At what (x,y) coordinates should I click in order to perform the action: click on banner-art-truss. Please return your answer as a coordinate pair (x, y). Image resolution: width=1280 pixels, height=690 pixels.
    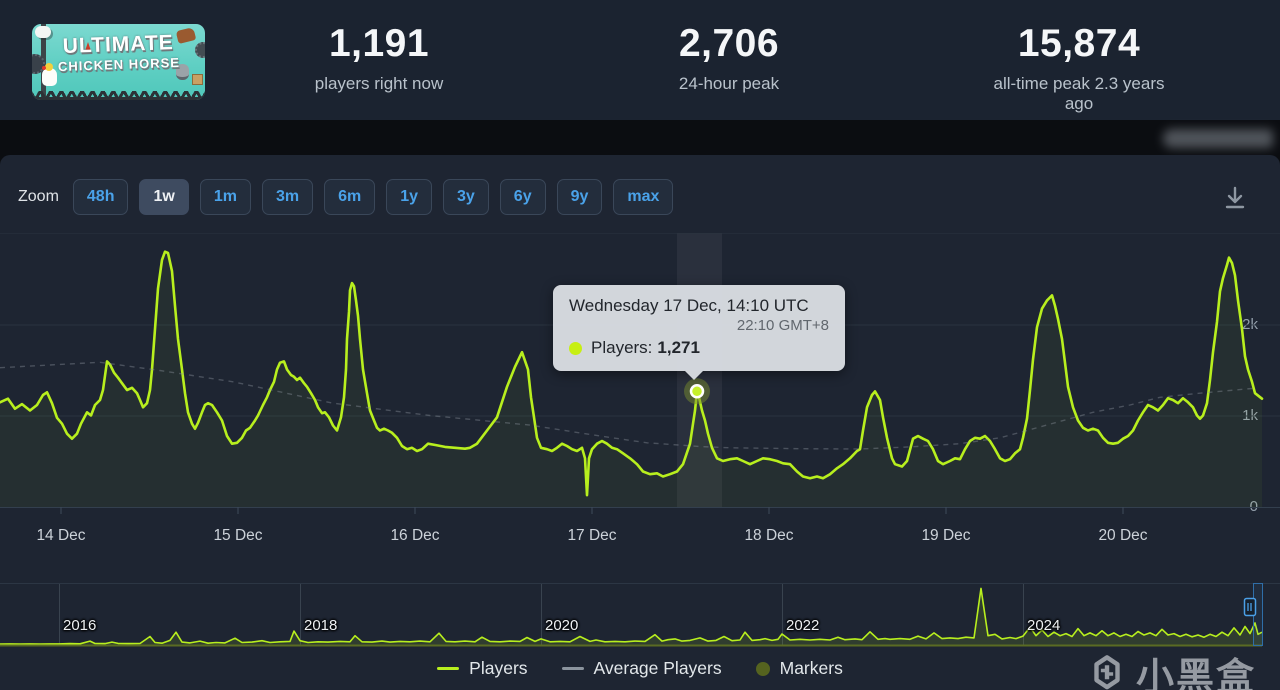
    Looking at the image, I should click on (118, 95).